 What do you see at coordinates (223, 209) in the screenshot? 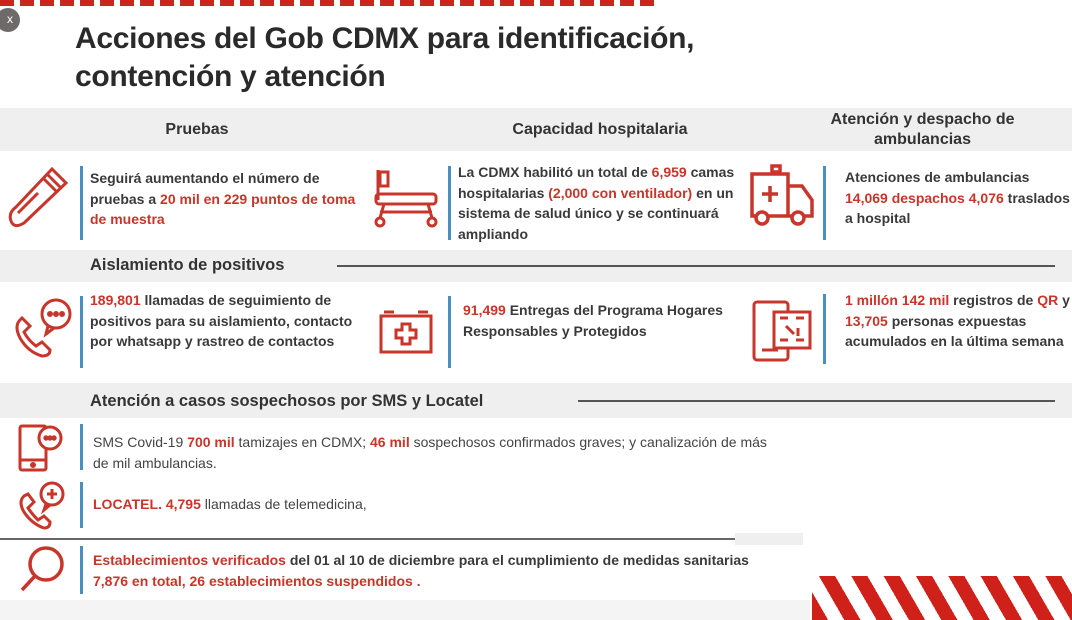
I see `highlighted-text: 20 mil en 229 puntos de toma de muestra` at bounding box center [223, 209].